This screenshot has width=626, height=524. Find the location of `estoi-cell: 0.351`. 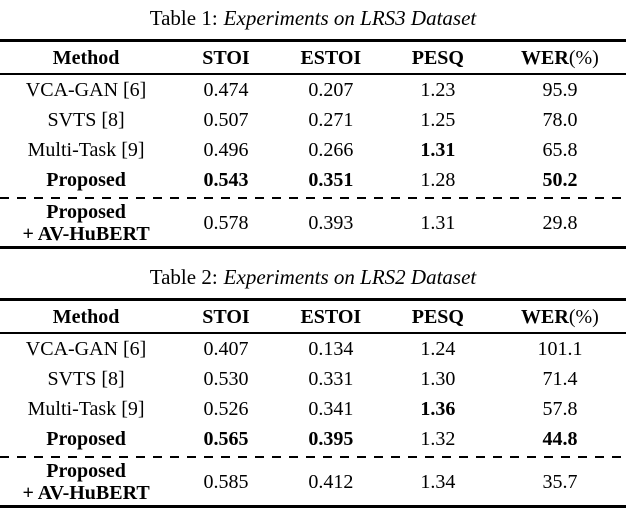

estoi-cell: 0.351 is located at coordinates (331, 180).